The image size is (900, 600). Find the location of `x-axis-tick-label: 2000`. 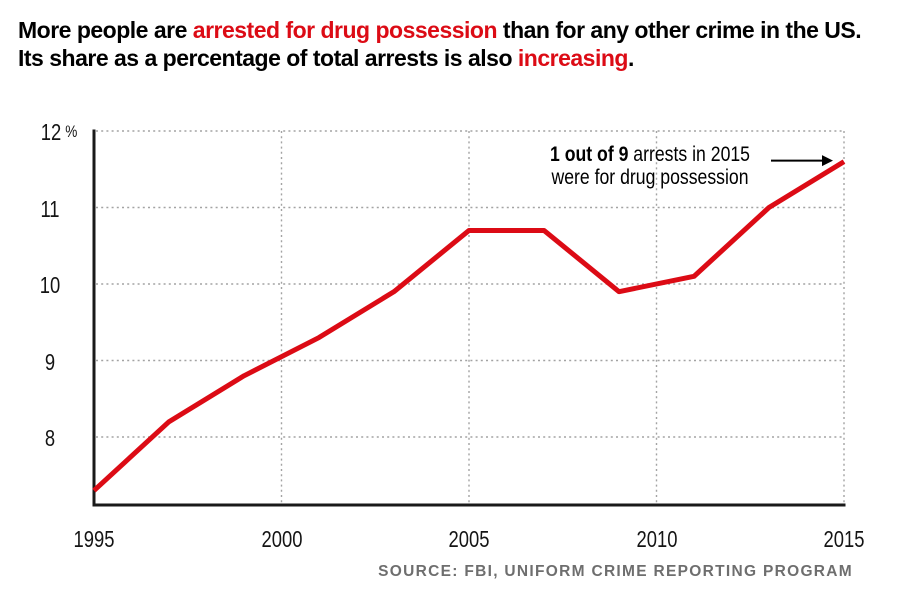

x-axis-tick-label: 2000 is located at coordinates (281, 539).